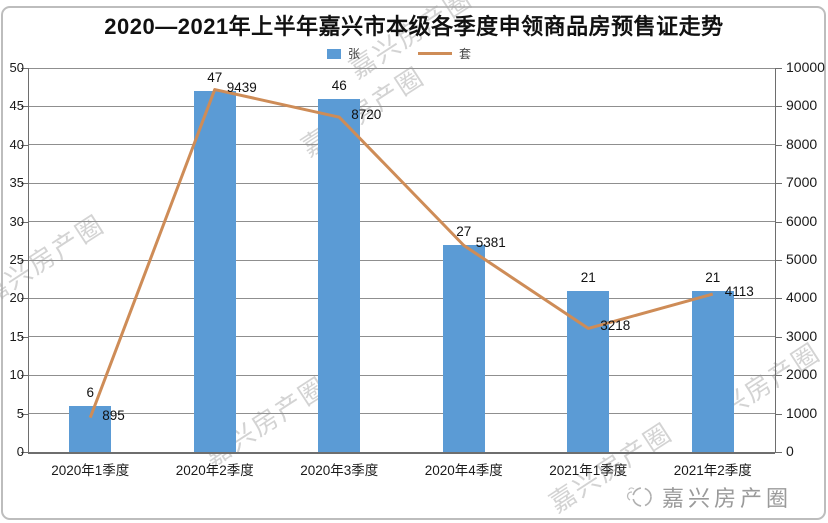 The width and height of the screenshot is (828, 523). What do you see at coordinates (20, 413) in the screenshot?
I see `y-axis-tick-left: 5` at bounding box center [20, 413].